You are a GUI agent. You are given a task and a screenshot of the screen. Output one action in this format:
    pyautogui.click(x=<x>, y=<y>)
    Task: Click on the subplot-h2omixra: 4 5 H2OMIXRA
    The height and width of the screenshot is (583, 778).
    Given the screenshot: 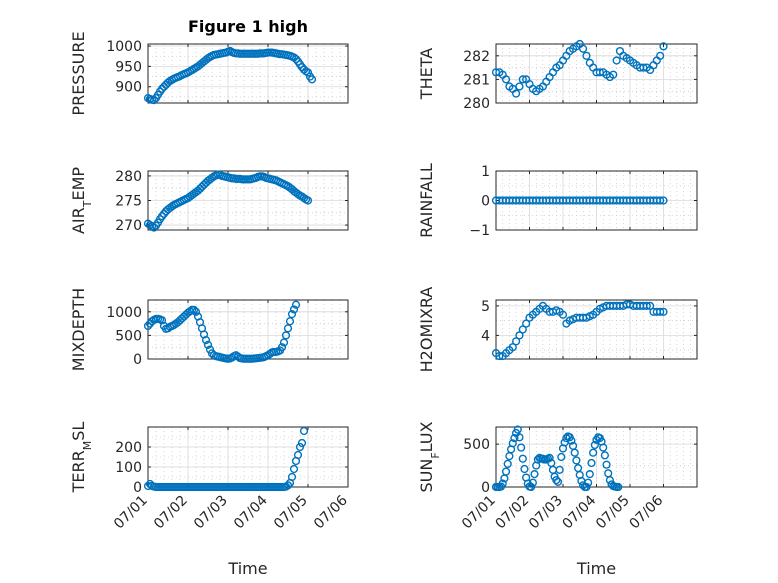 What is the action you would take?
    pyautogui.click(x=557, y=330)
    